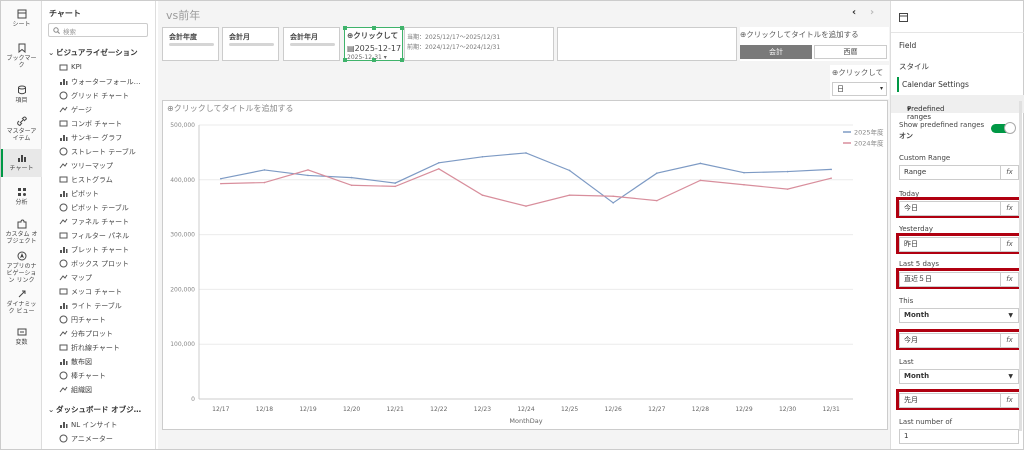  I want to click on date-range-picker: ⊕クリックして ▤2025-12-17 - 2025-12-31 ▾, so click(373, 44).